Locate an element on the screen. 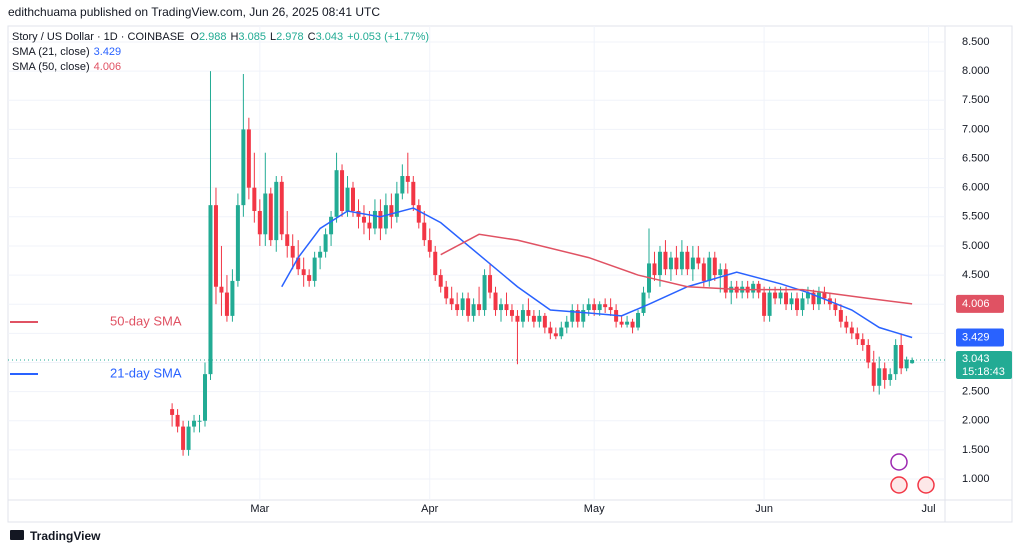 The height and width of the screenshot is (558, 1024). price-tag-label: 3.429 is located at coordinates (976, 337).